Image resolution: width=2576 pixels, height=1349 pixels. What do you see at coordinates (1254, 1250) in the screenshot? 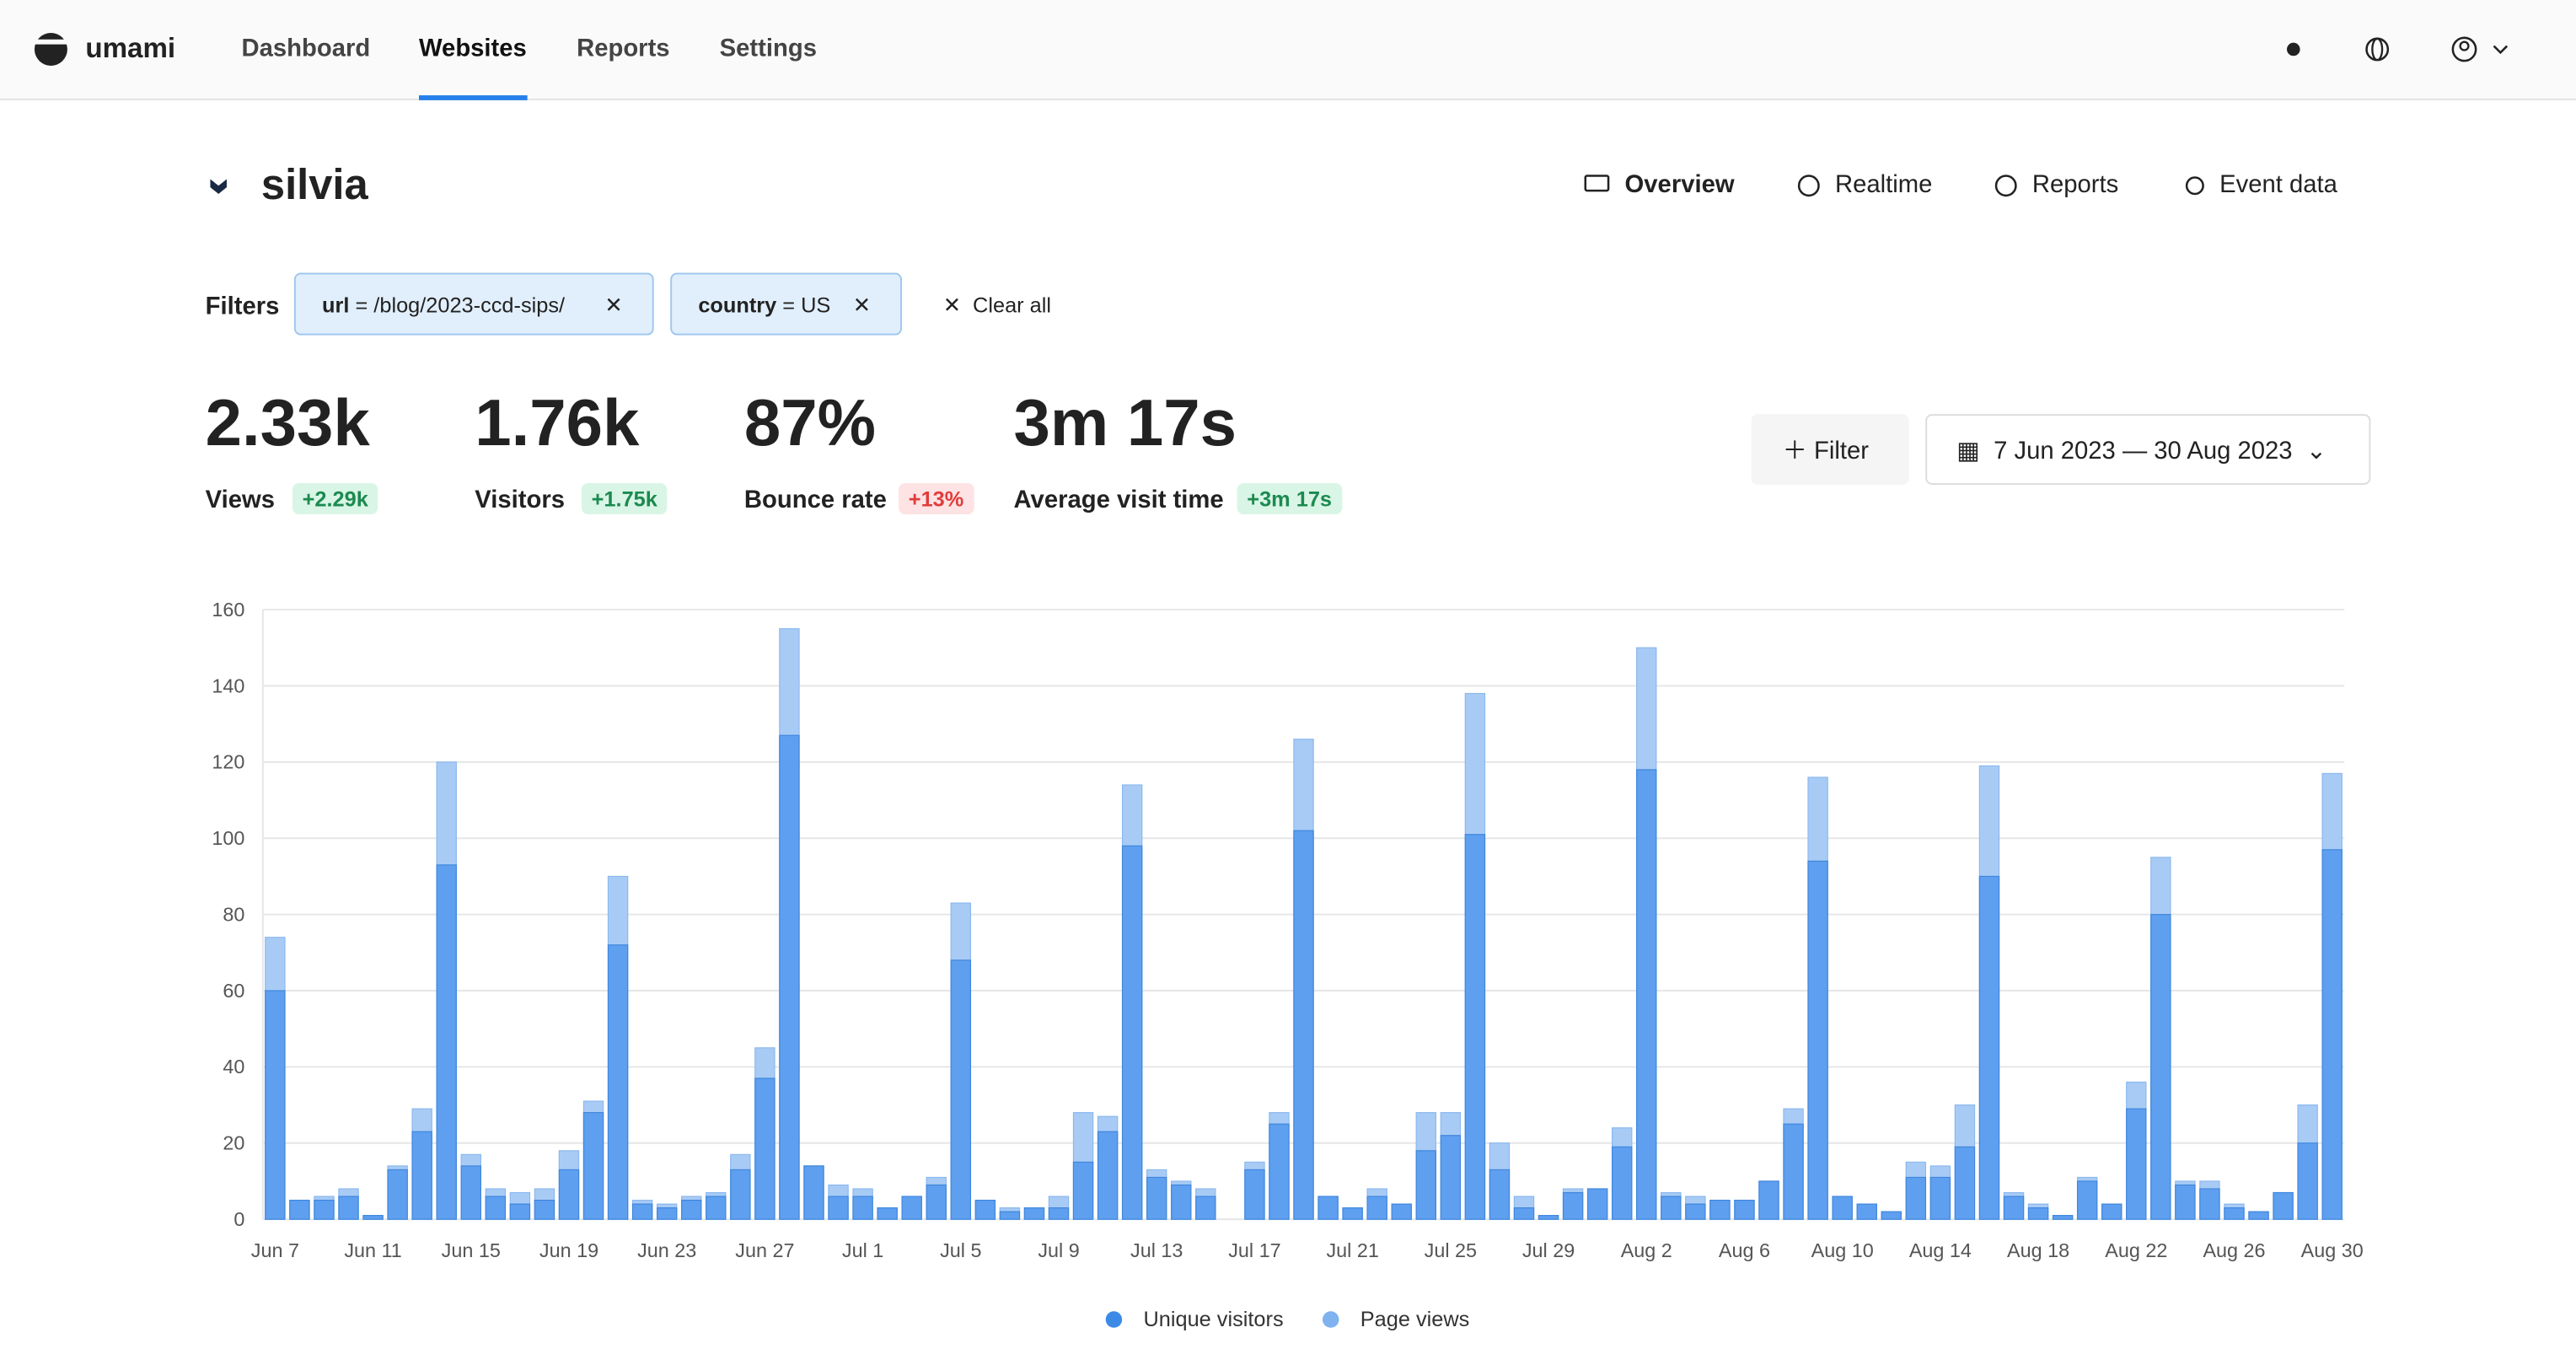
I see `x-tick-label: Jul 17` at bounding box center [1254, 1250].